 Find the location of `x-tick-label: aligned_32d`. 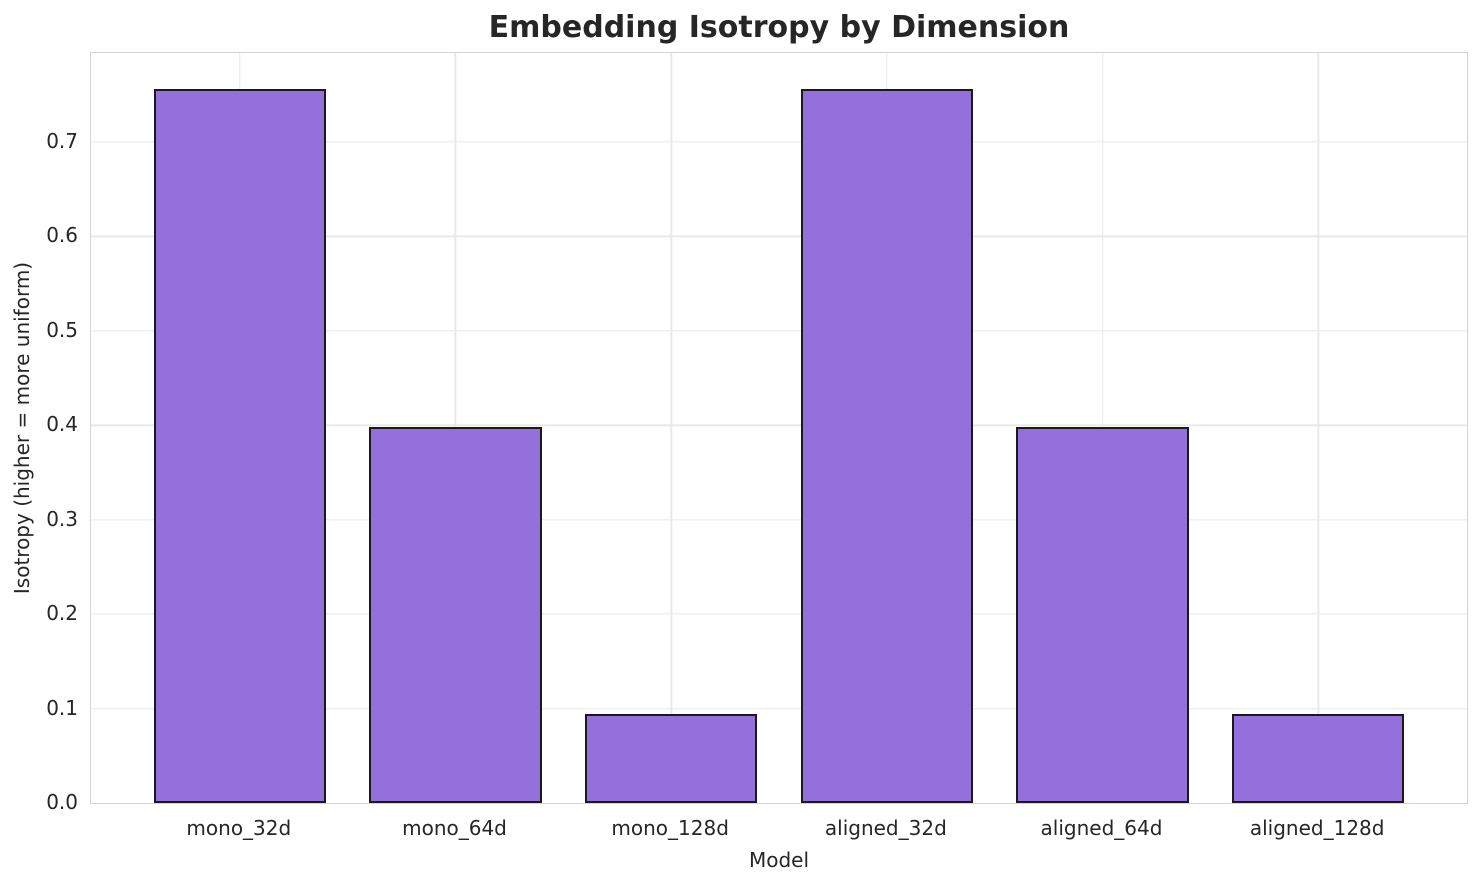

x-tick-label: aligned_32d is located at coordinates (885, 828).